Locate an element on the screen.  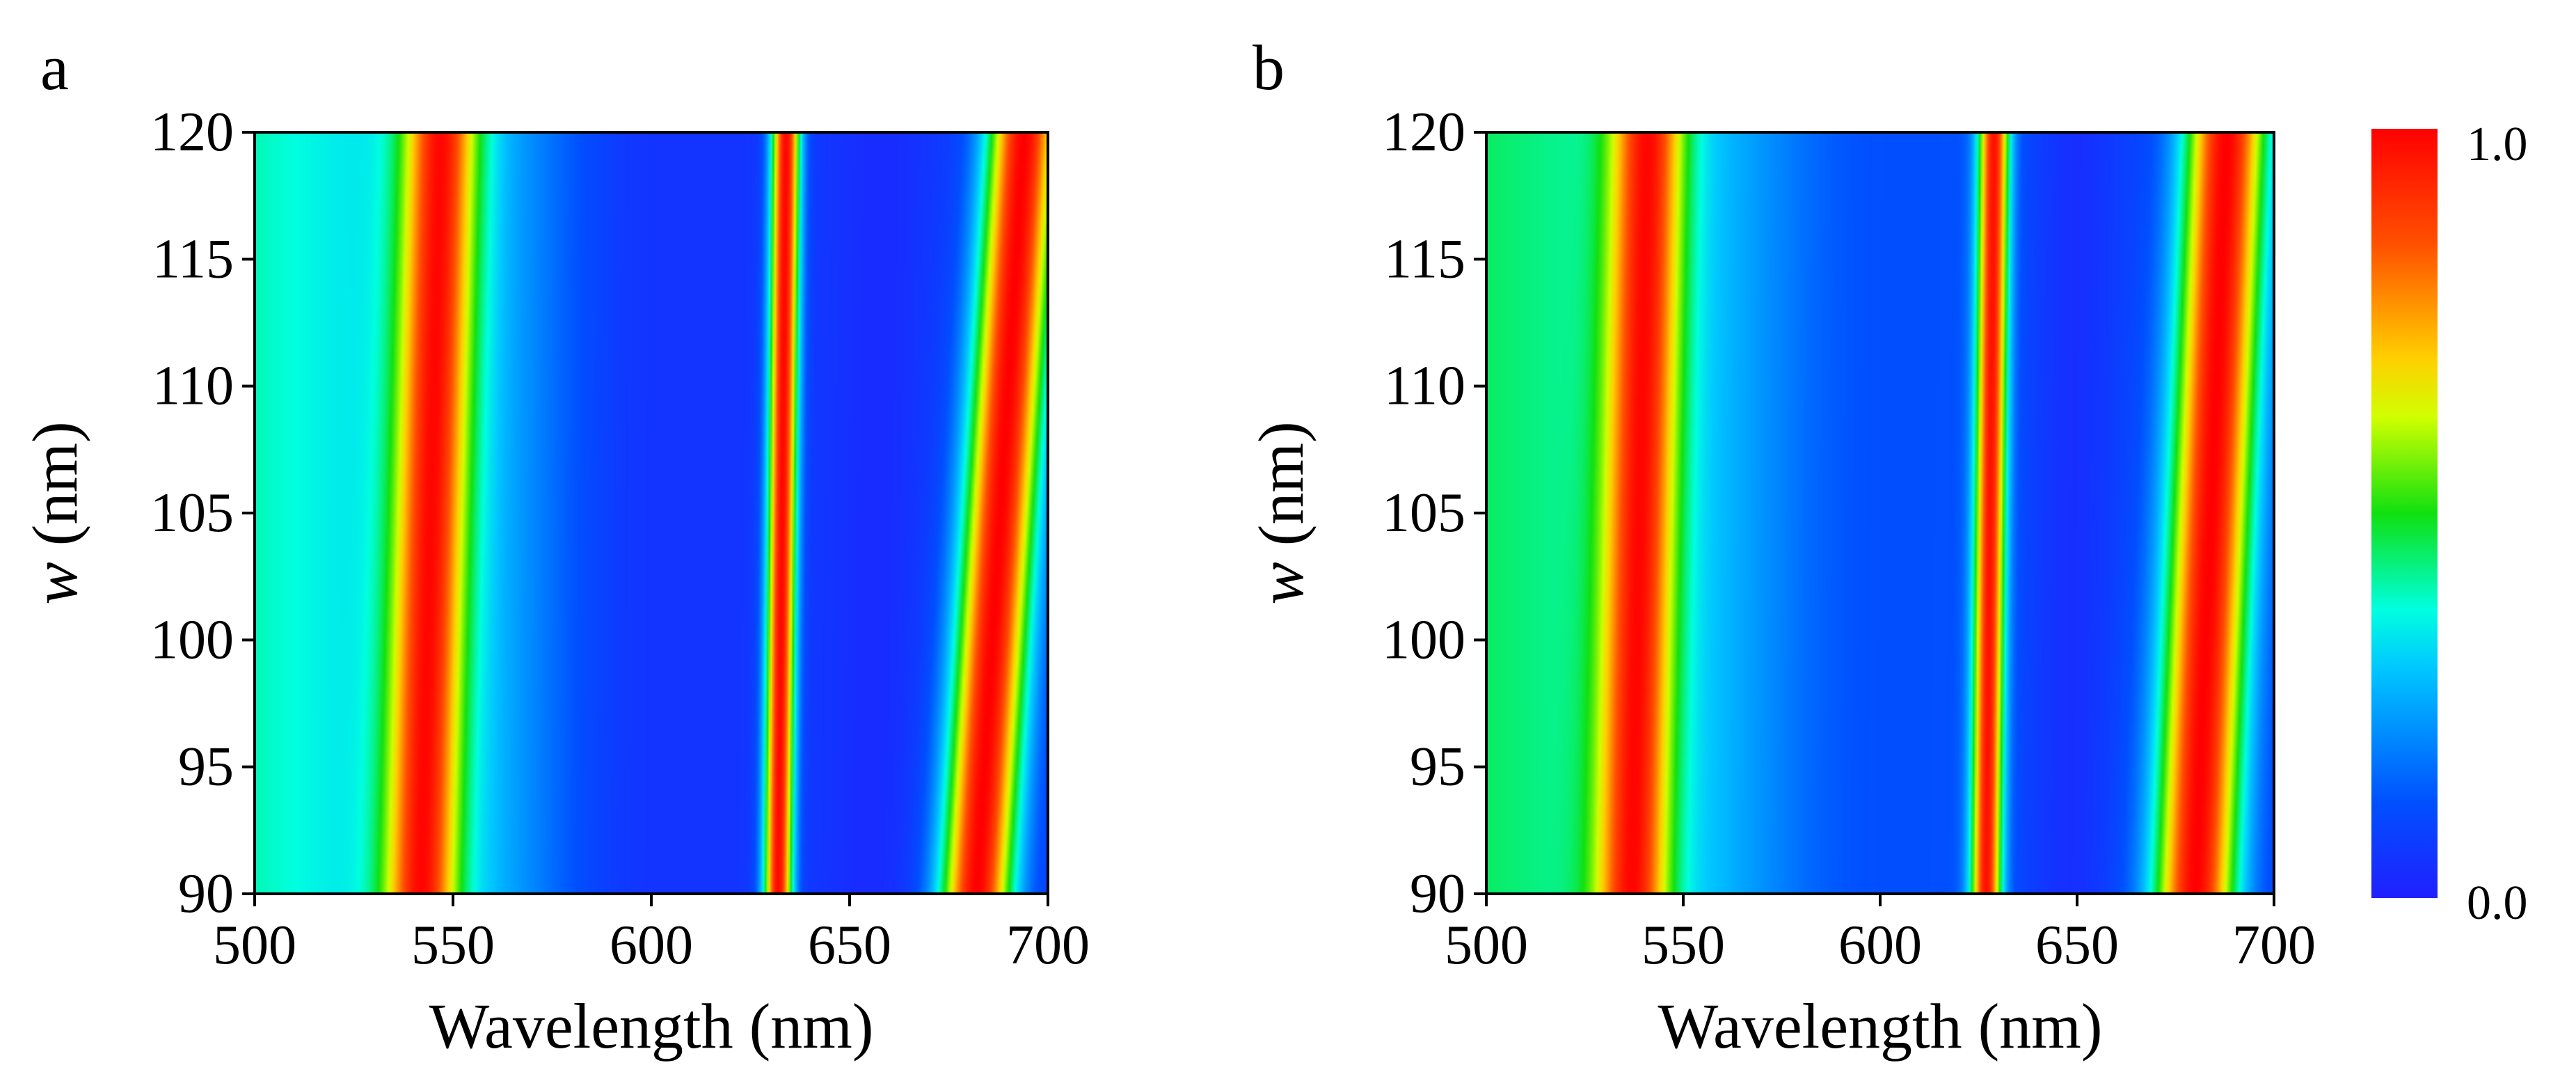
panel-label: a is located at coordinates (54, 67).